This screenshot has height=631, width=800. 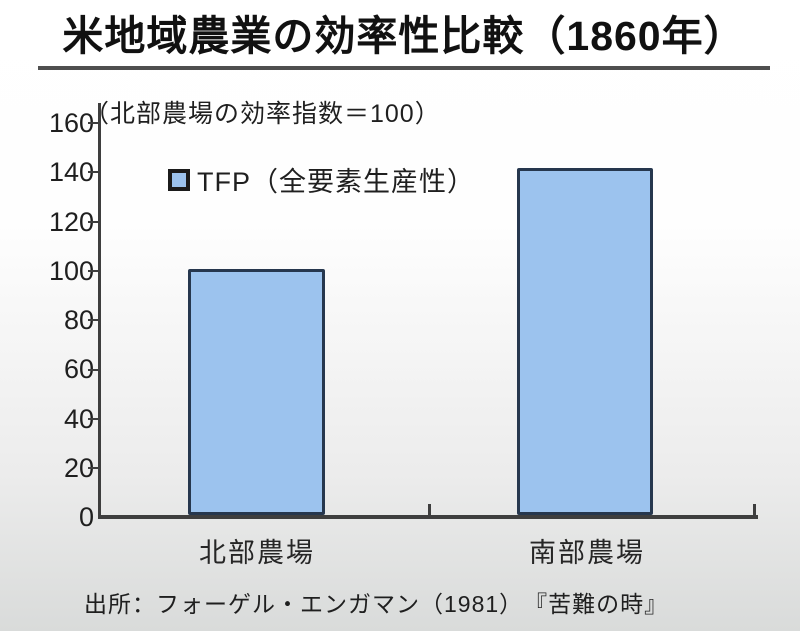 What do you see at coordinates (86, 517) in the screenshot?
I see `y-tick-label: 0` at bounding box center [86, 517].